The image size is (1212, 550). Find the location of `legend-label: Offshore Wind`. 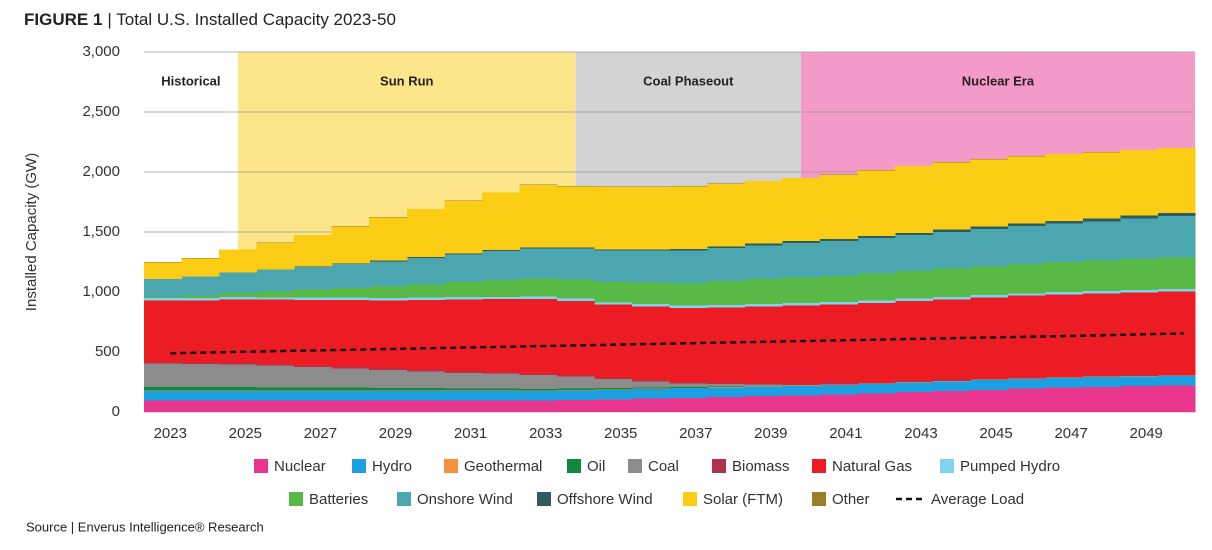

legend-label: Offshore Wind is located at coordinates (605, 499).